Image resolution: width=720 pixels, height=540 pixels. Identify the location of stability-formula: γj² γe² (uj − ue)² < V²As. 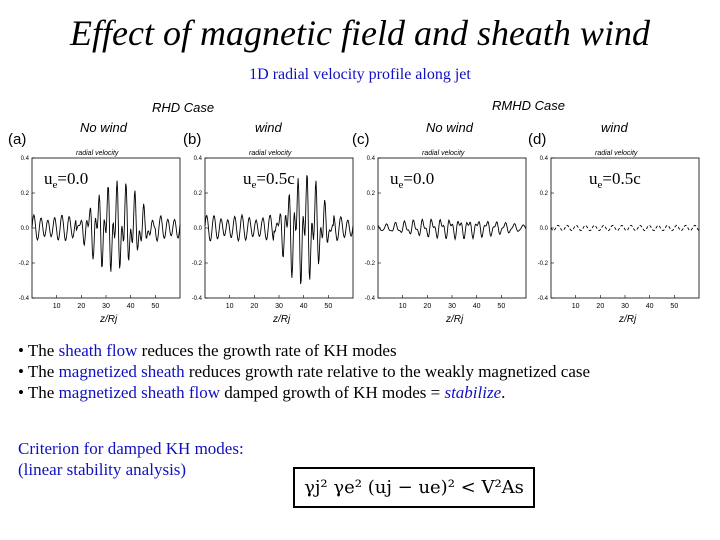
(414, 487).